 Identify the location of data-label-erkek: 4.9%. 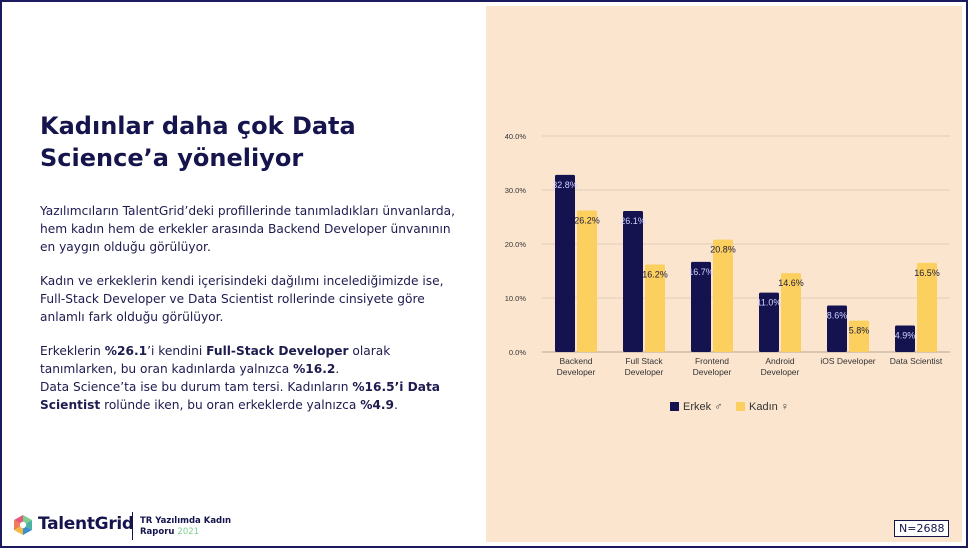
(905, 336).